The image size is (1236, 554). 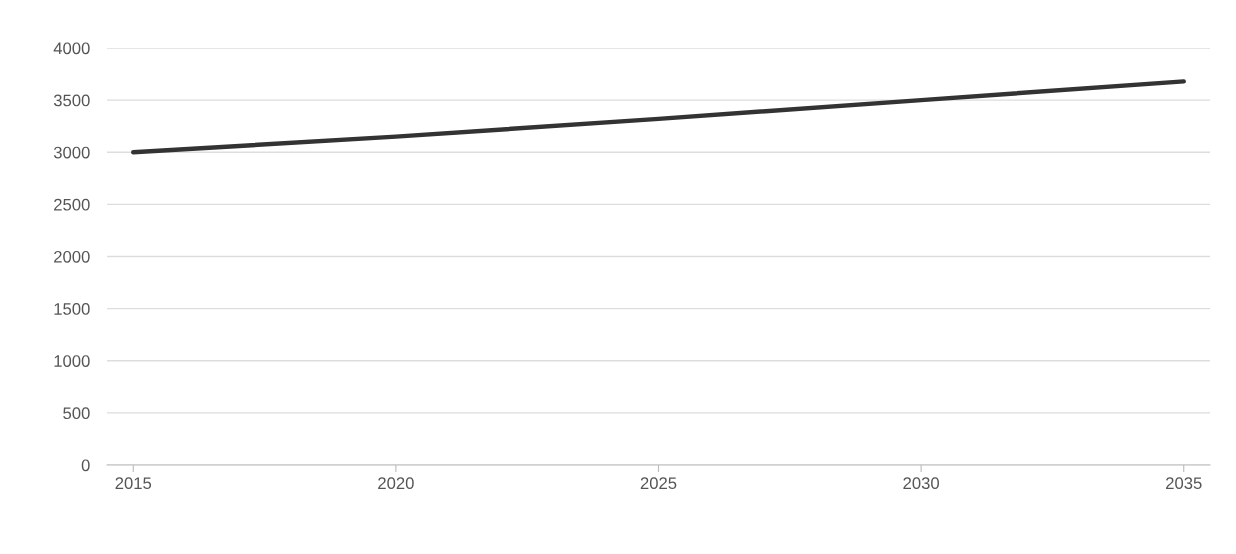 I want to click on y-tick-label: 3500, so click(x=71, y=100).